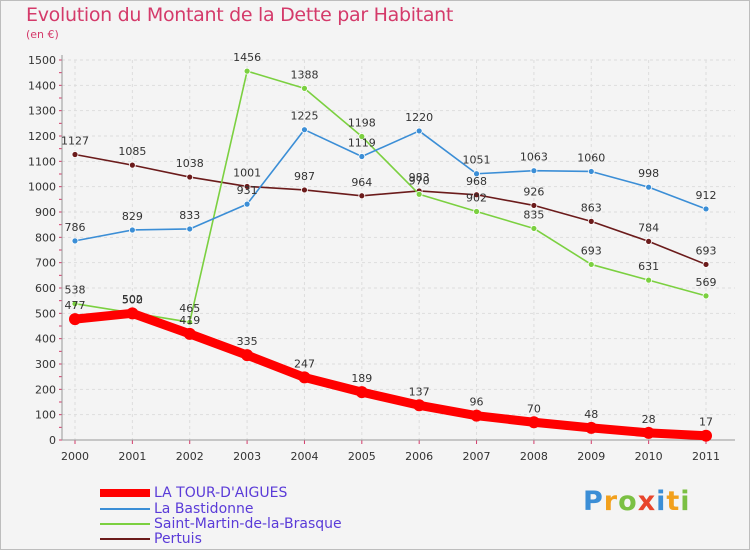 This screenshot has width=750, height=550. What do you see at coordinates (75, 290) in the screenshot?
I see `data-label: 538` at bounding box center [75, 290].